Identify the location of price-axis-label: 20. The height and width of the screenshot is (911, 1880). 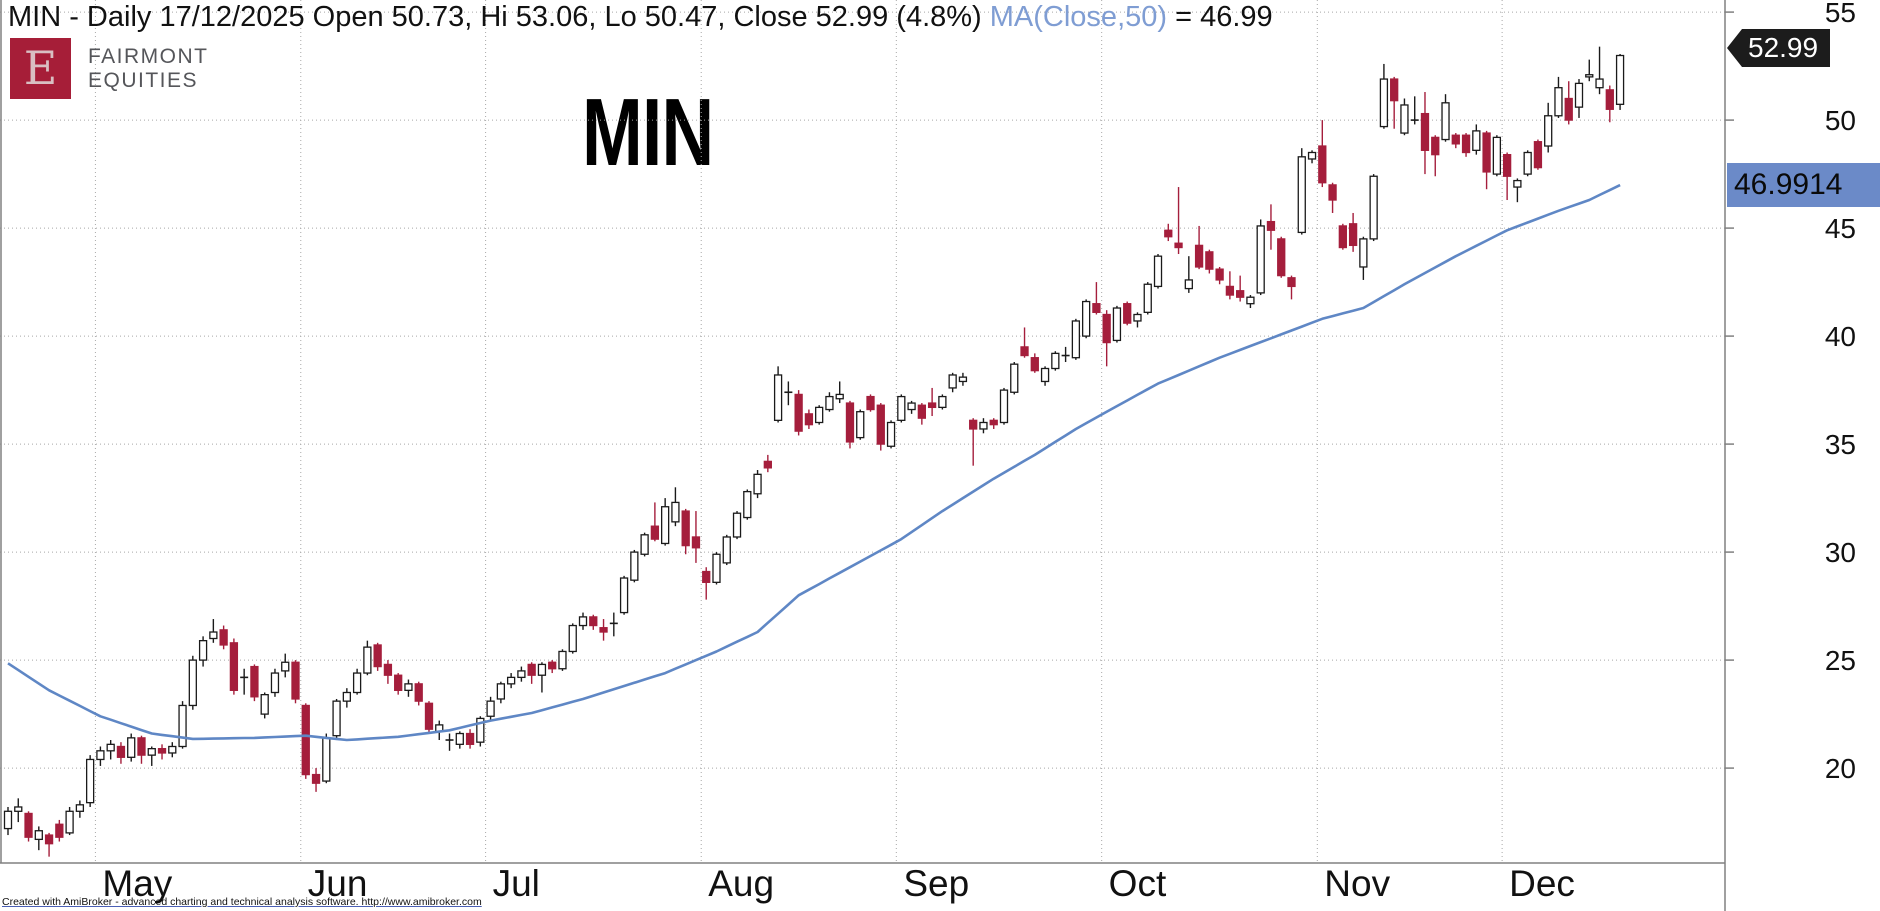
(1840, 768).